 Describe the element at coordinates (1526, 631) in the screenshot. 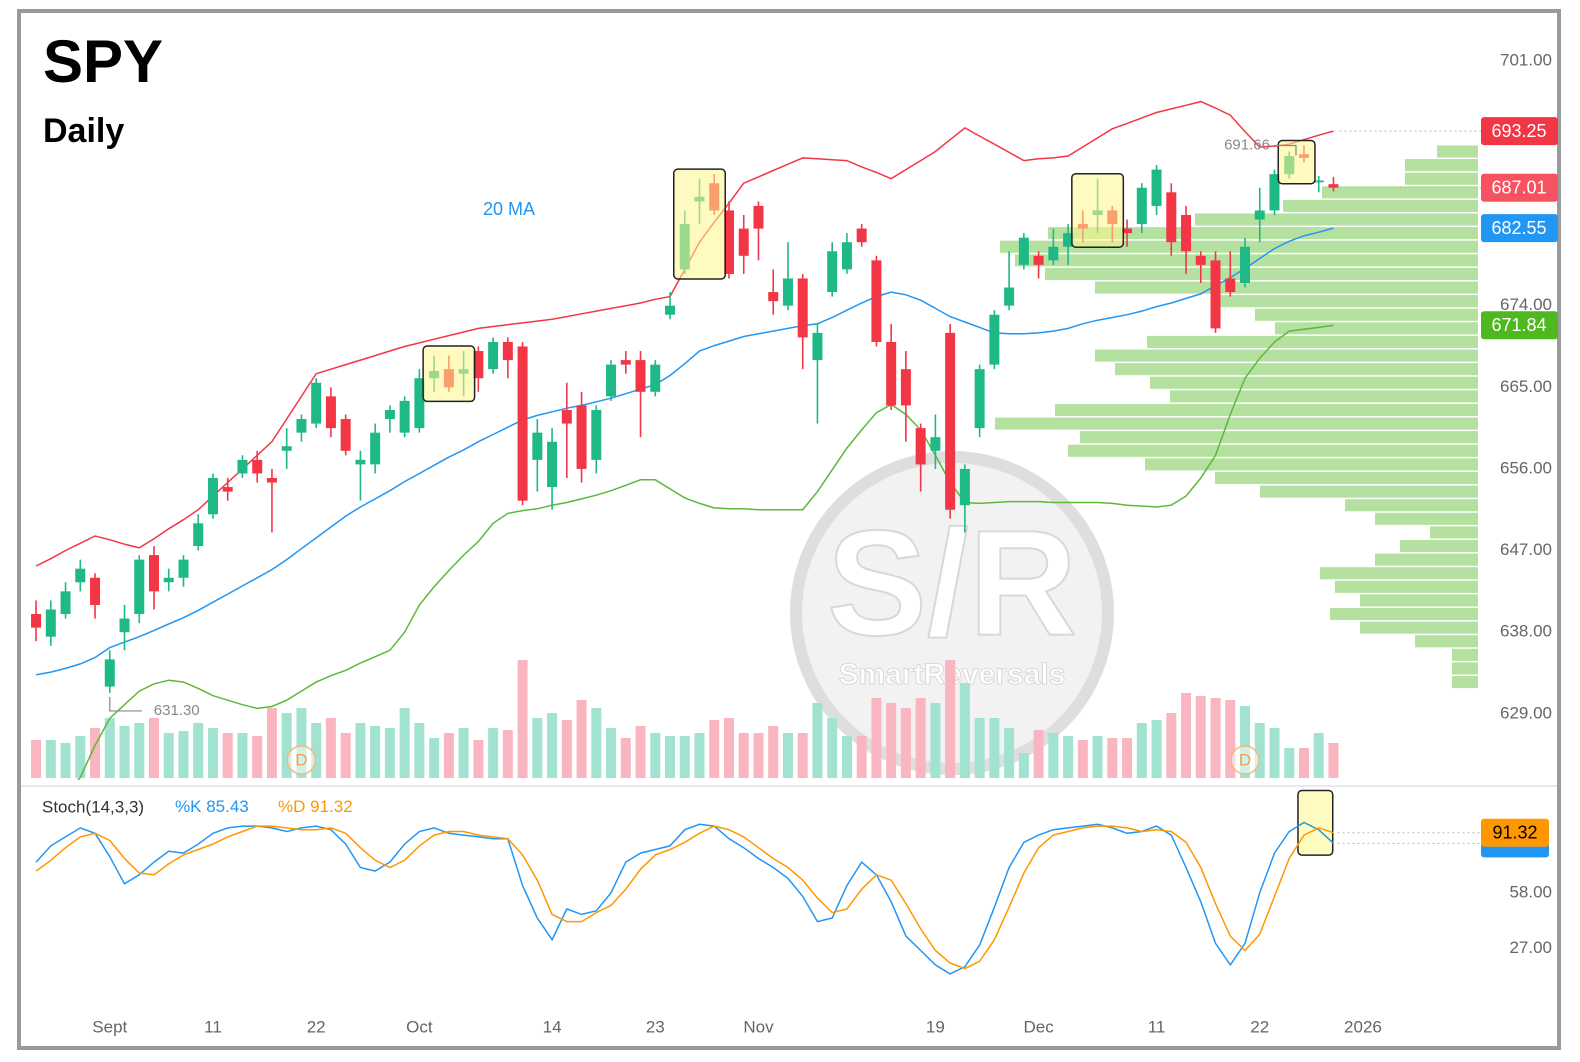

I see `y-tick-label: 638.00` at that location.